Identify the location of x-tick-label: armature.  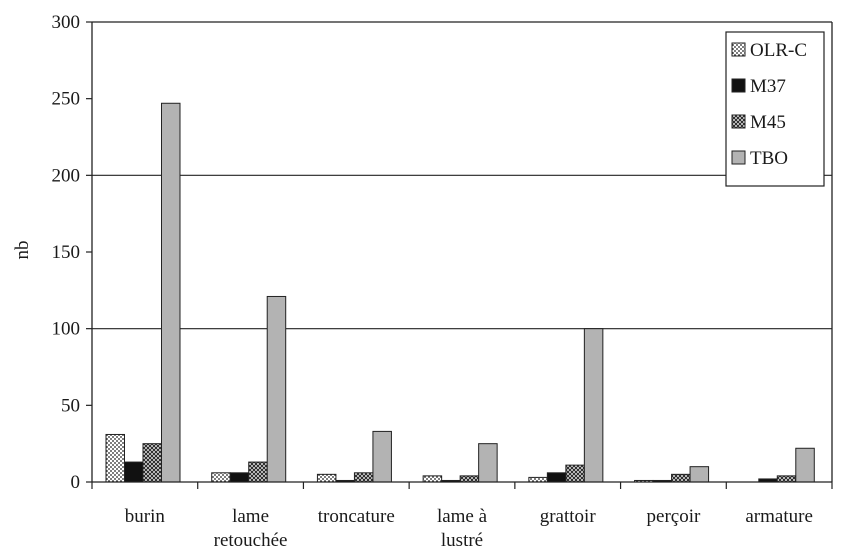
(779, 516).